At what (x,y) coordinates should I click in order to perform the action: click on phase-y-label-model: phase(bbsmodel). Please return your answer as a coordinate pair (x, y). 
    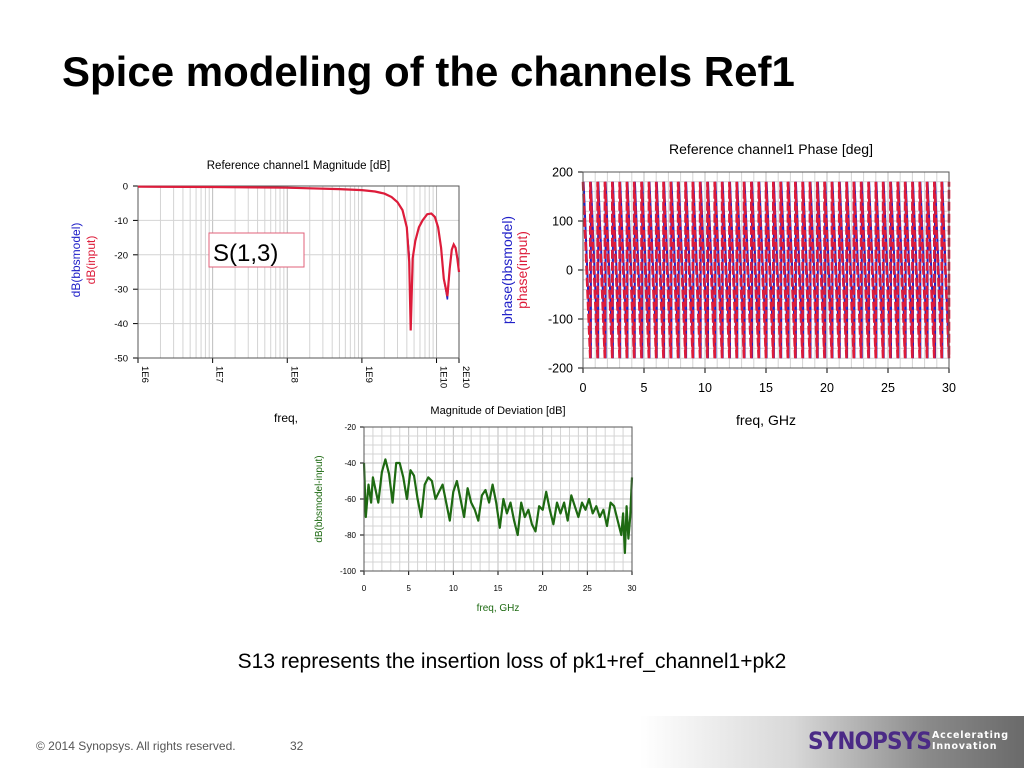
    Looking at the image, I should click on (507, 270).